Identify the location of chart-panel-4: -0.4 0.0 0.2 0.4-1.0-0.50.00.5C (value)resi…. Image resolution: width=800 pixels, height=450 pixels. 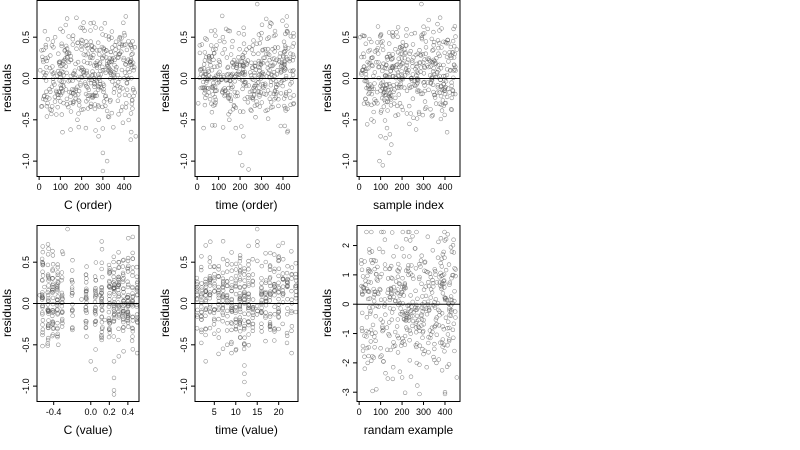
(70, 331).